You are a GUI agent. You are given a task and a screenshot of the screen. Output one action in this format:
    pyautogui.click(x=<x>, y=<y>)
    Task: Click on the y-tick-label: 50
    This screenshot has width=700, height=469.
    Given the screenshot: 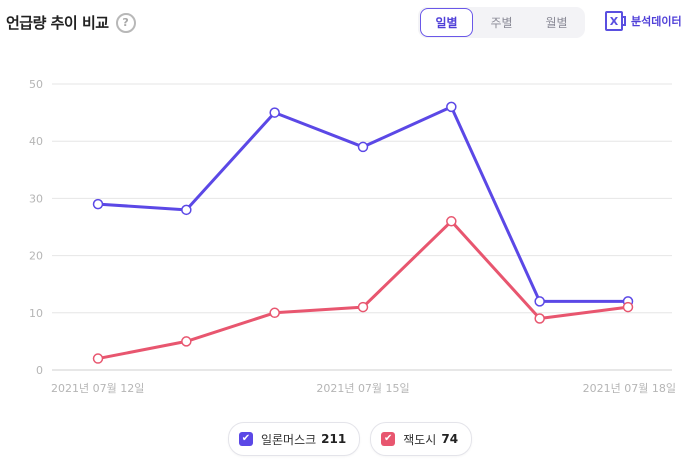 What is the action you would take?
    pyautogui.click(x=36, y=84)
    